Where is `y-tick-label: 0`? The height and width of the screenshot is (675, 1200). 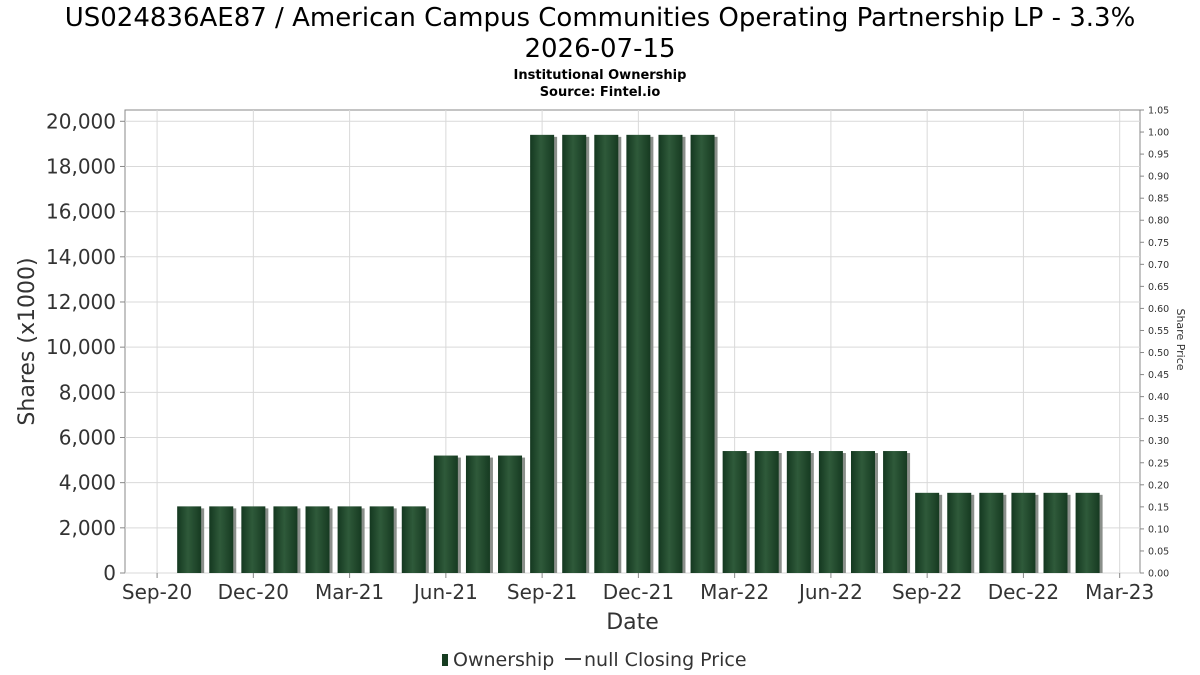 y-tick-label: 0 is located at coordinates (109, 573).